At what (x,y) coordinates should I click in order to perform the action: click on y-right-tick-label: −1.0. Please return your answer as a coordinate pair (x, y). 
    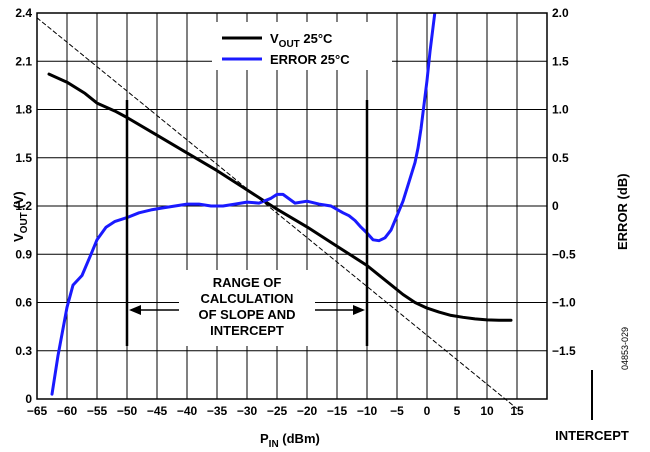
    Looking at the image, I should click on (564, 303).